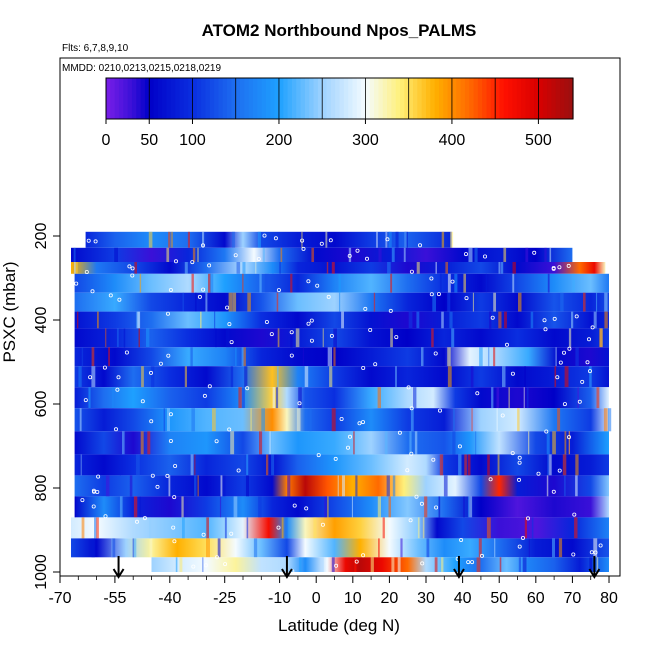  Describe the element at coordinates (339, 98) in the screenshot. I see `colorbar-frame` at that location.